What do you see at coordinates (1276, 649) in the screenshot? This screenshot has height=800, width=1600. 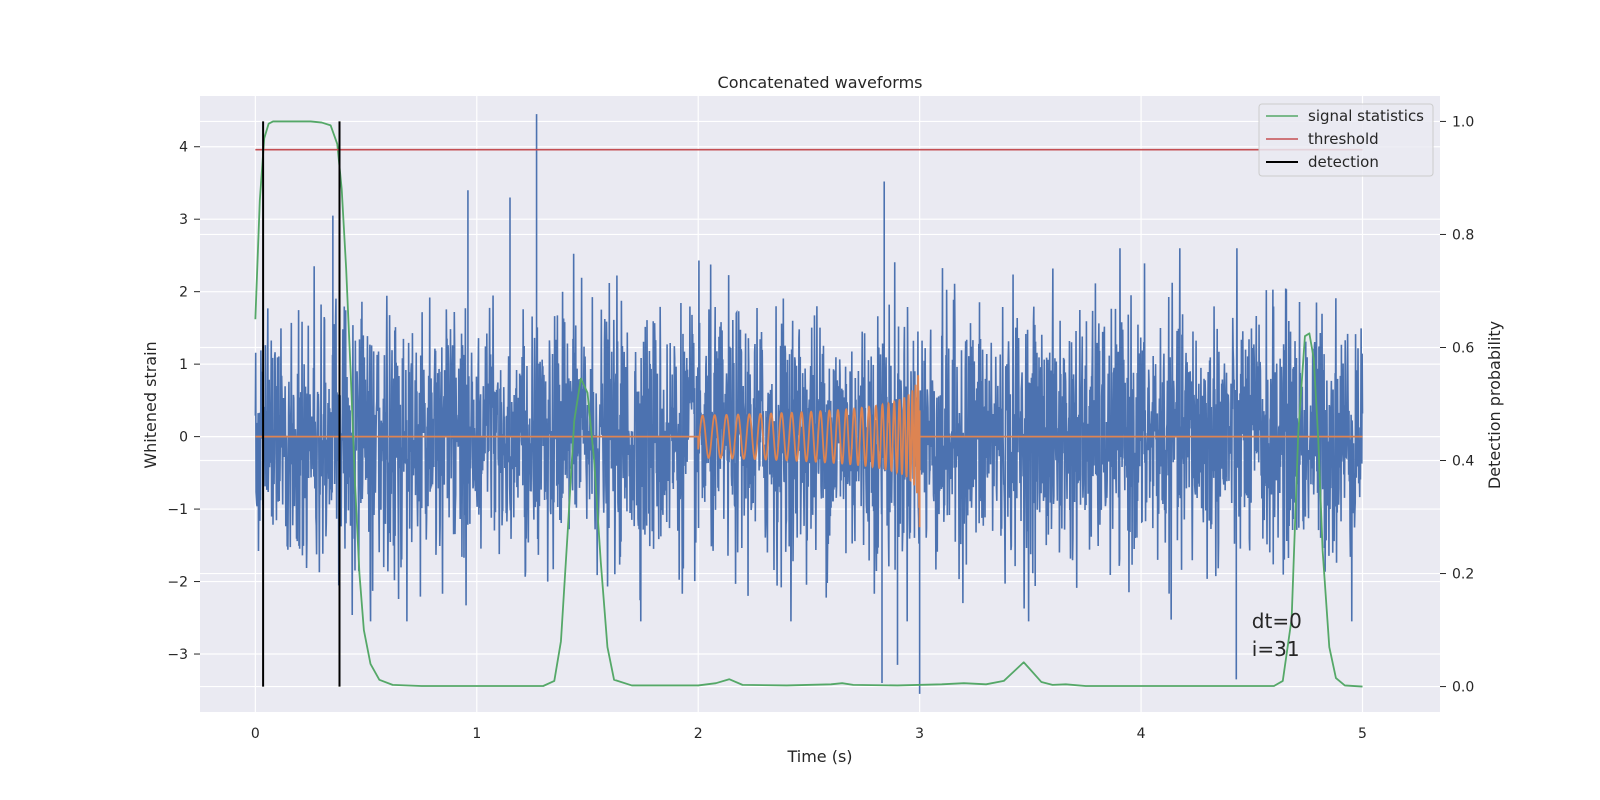 I see `annotation-line-i: i=31` at bounding box center [1276, 649].